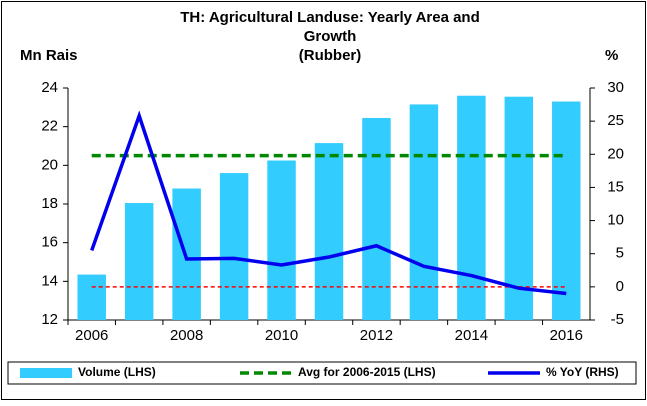 This screenshot has height=406, width=647. What do you see at coordinates (471, 335) in the screenshot?
I see `x-tick-label: 2014` at bounding box center [471, 335].